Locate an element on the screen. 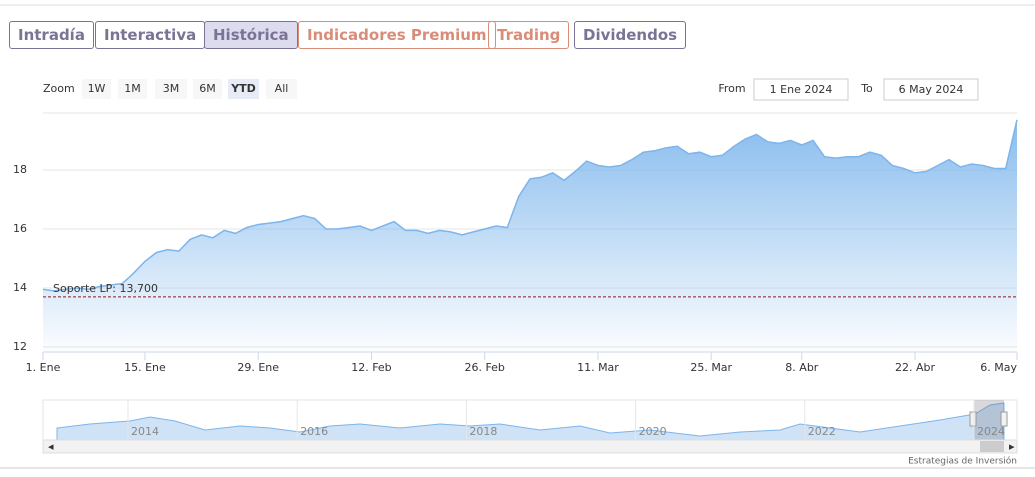 Image resolution: width=1035 pixels, height=477 pixels. zoom-label: Zoom is located at coordinates (59, 88).